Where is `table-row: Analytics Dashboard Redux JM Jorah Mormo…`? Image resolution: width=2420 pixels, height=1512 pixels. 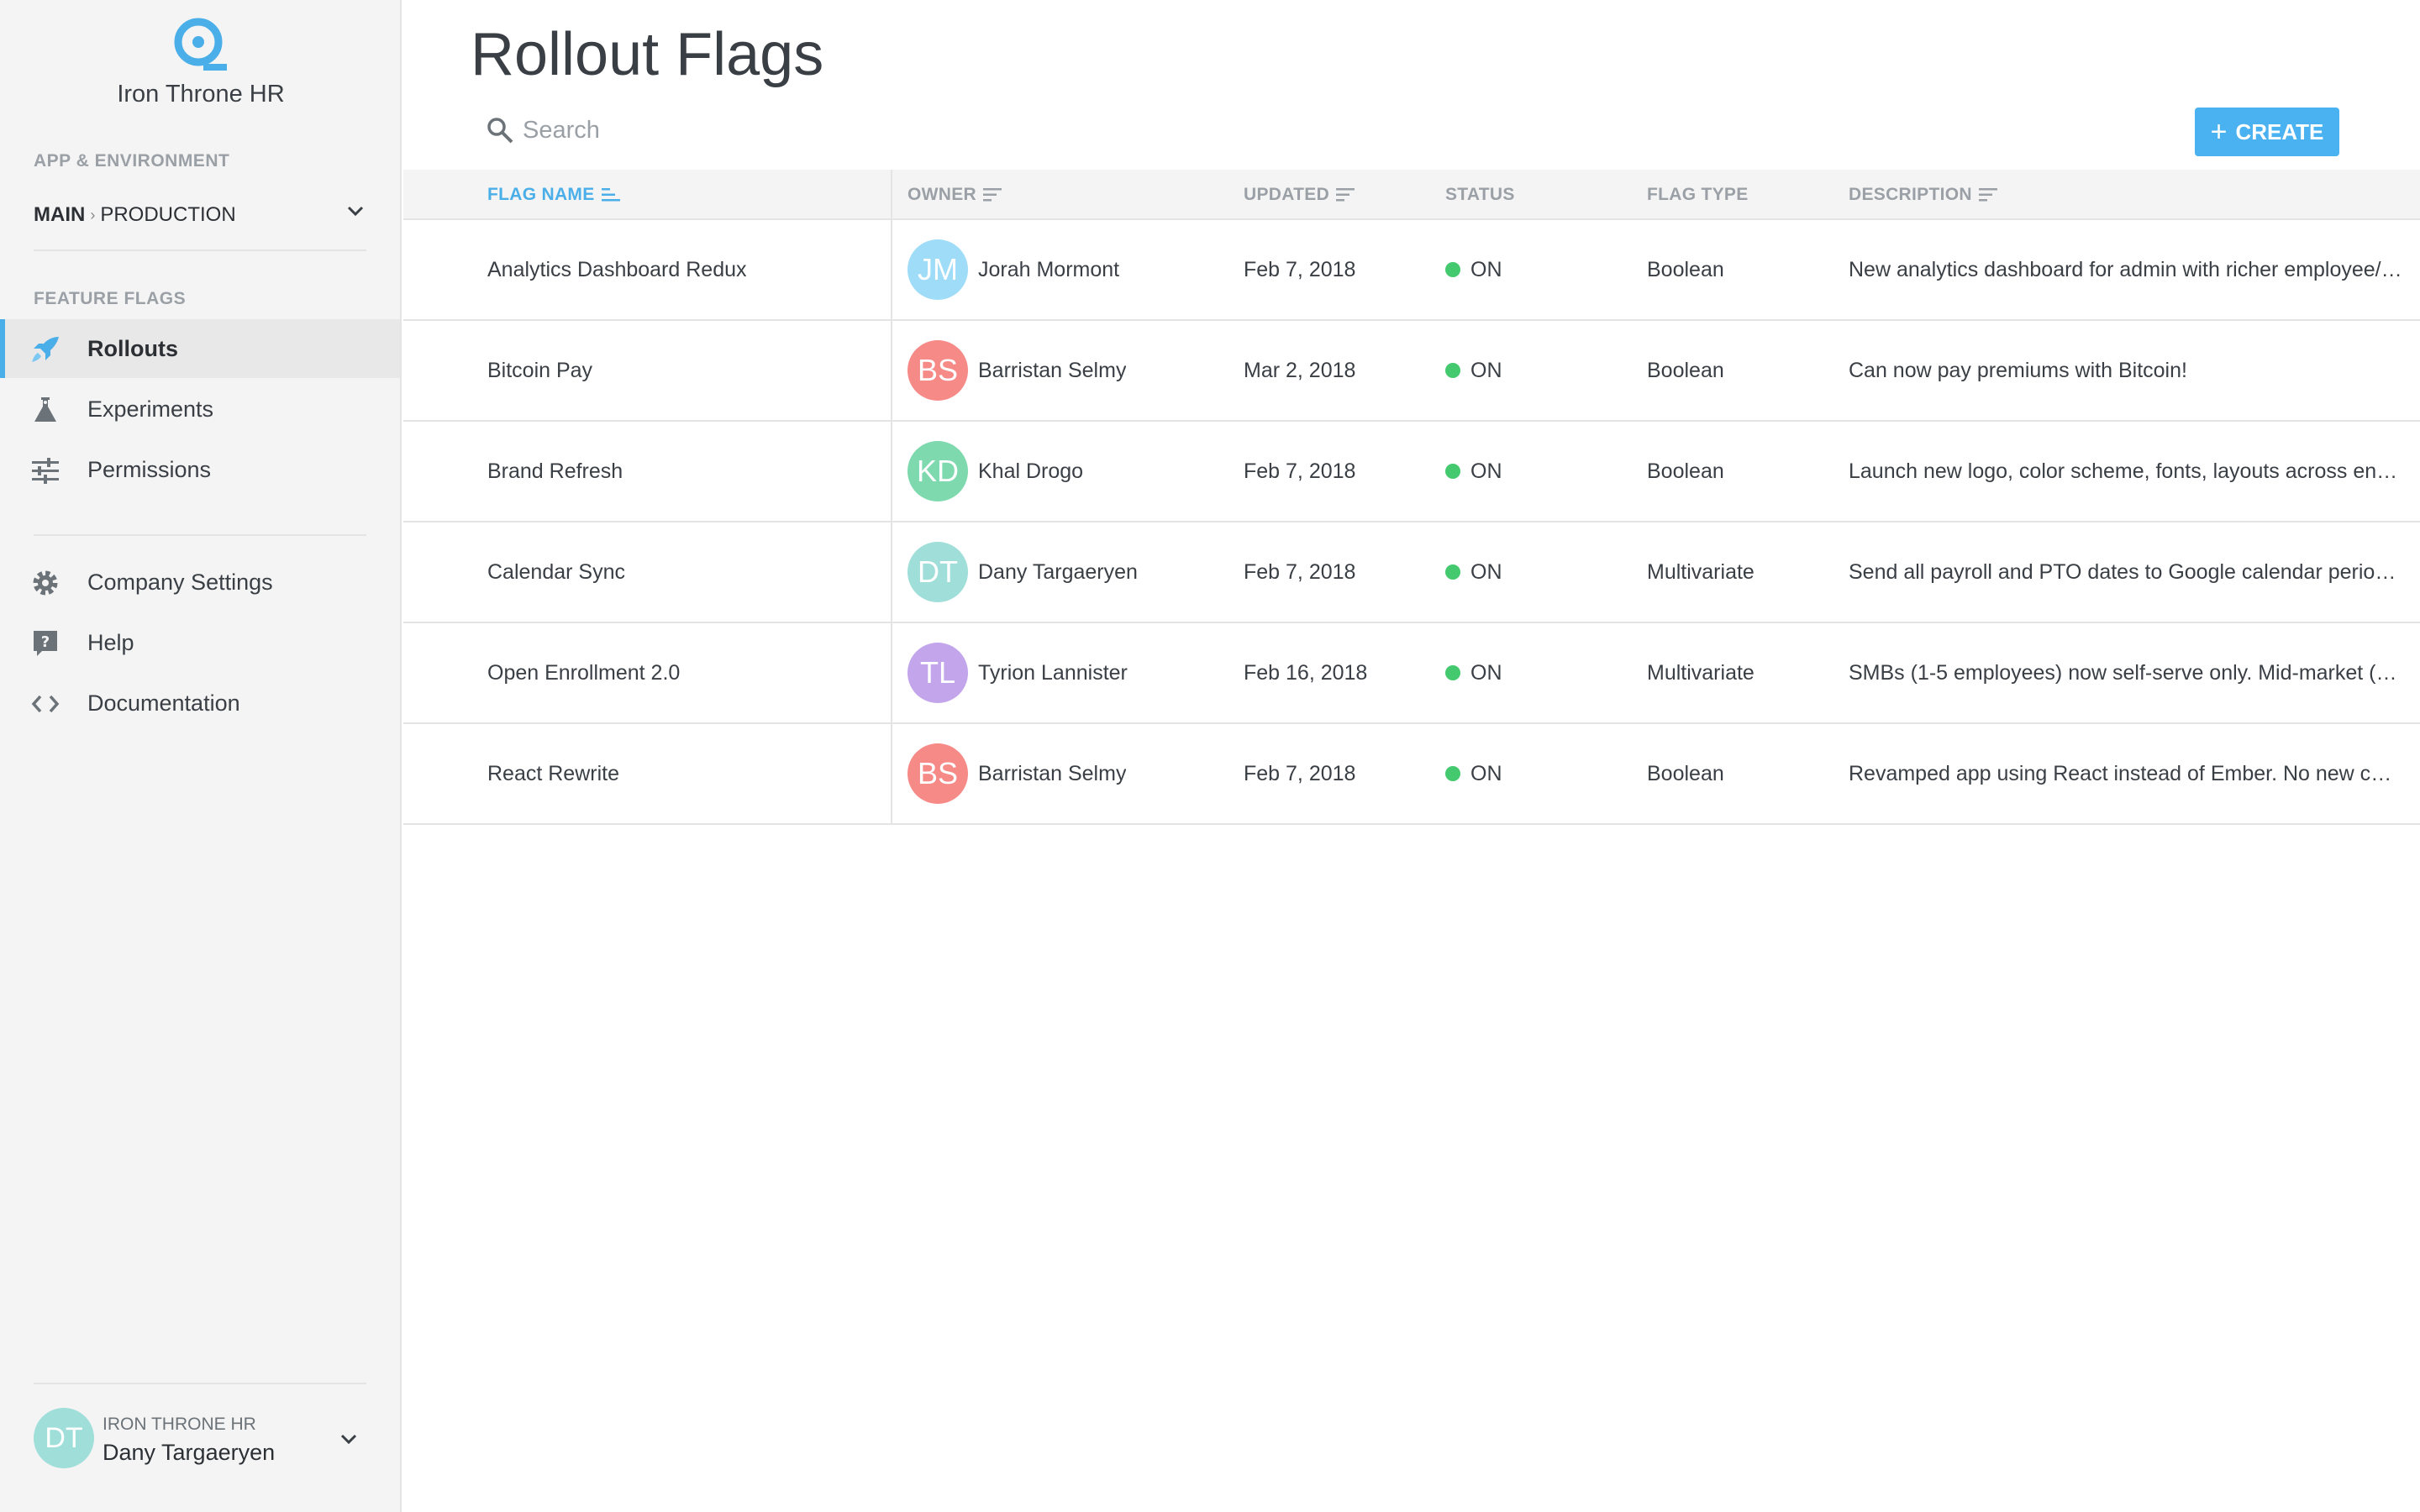 table-row: Analytics Dashboard Redux JM Jorah Mormo… is located at coordinates (1411, 270).